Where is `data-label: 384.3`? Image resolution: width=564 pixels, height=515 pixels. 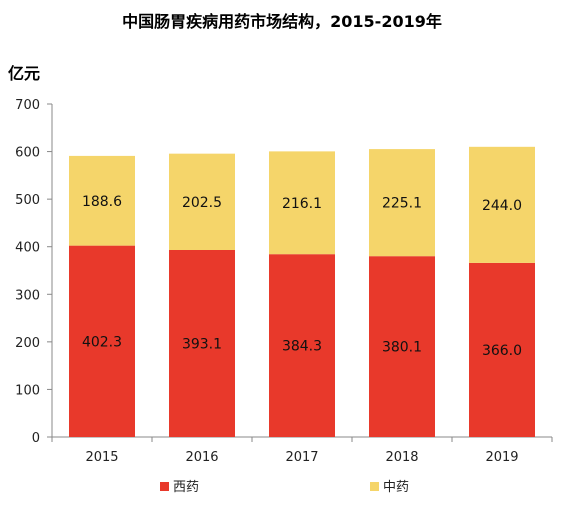
data-label: 384.3 is located at coordinates (302, 347).